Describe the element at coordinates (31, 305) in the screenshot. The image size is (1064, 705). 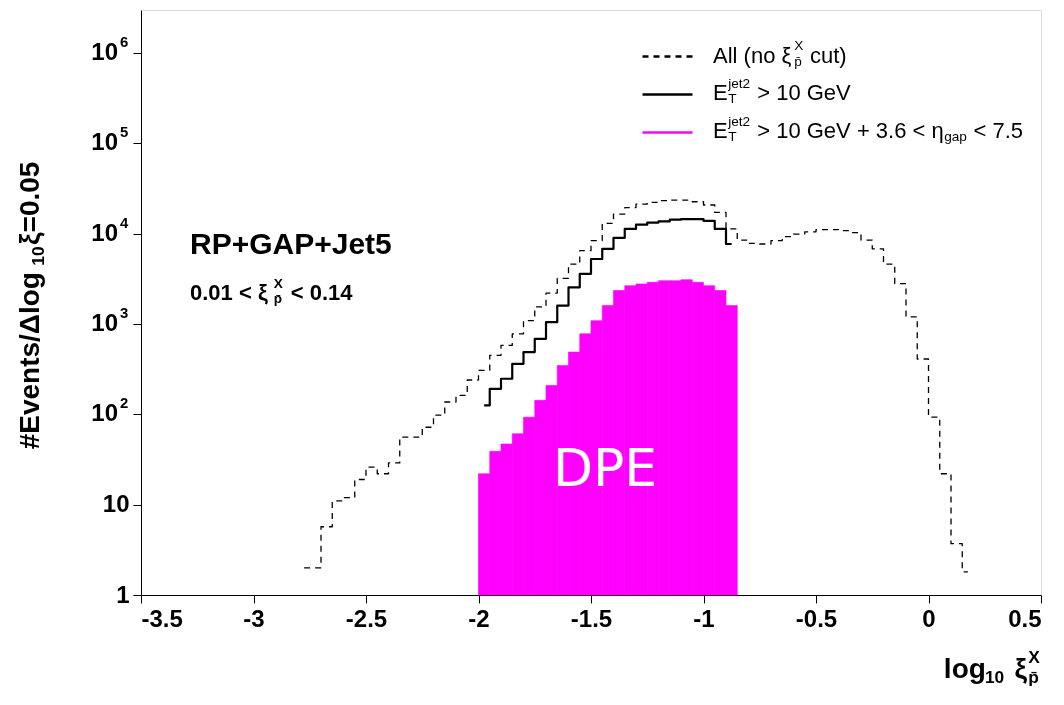
I see `y-axis-title: #Events/Δlog10ξ=0.05` at that location.